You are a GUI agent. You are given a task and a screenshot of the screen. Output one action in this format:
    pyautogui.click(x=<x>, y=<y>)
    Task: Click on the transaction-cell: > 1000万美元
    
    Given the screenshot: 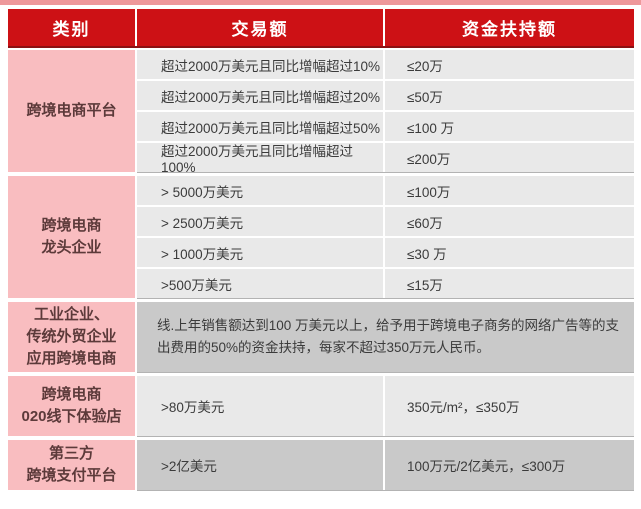 What is the action you would take?
    pyautogui.click(x=260, y=252)
    